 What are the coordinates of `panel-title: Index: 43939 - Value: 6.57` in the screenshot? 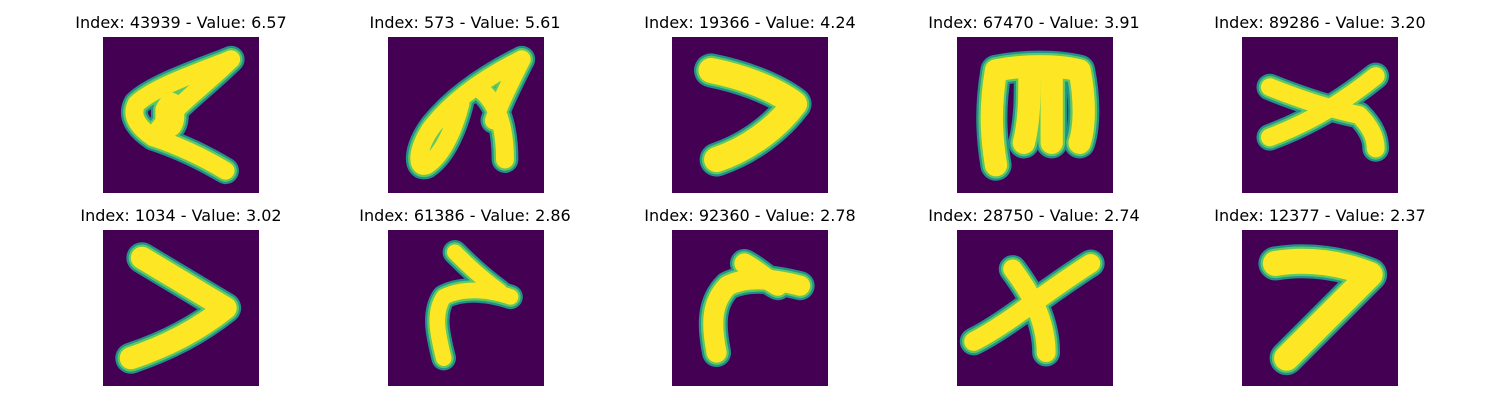 It's located at (181, 22).